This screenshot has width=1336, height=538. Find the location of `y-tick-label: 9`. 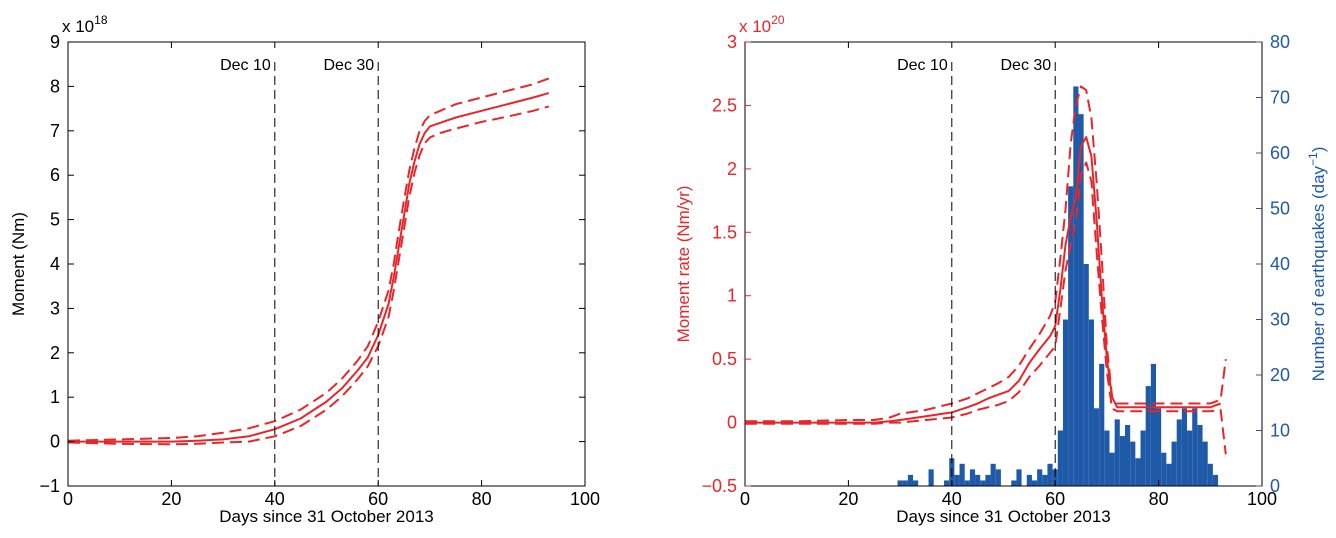

y-tick-label: 9 is located at coordinates (55, 42).